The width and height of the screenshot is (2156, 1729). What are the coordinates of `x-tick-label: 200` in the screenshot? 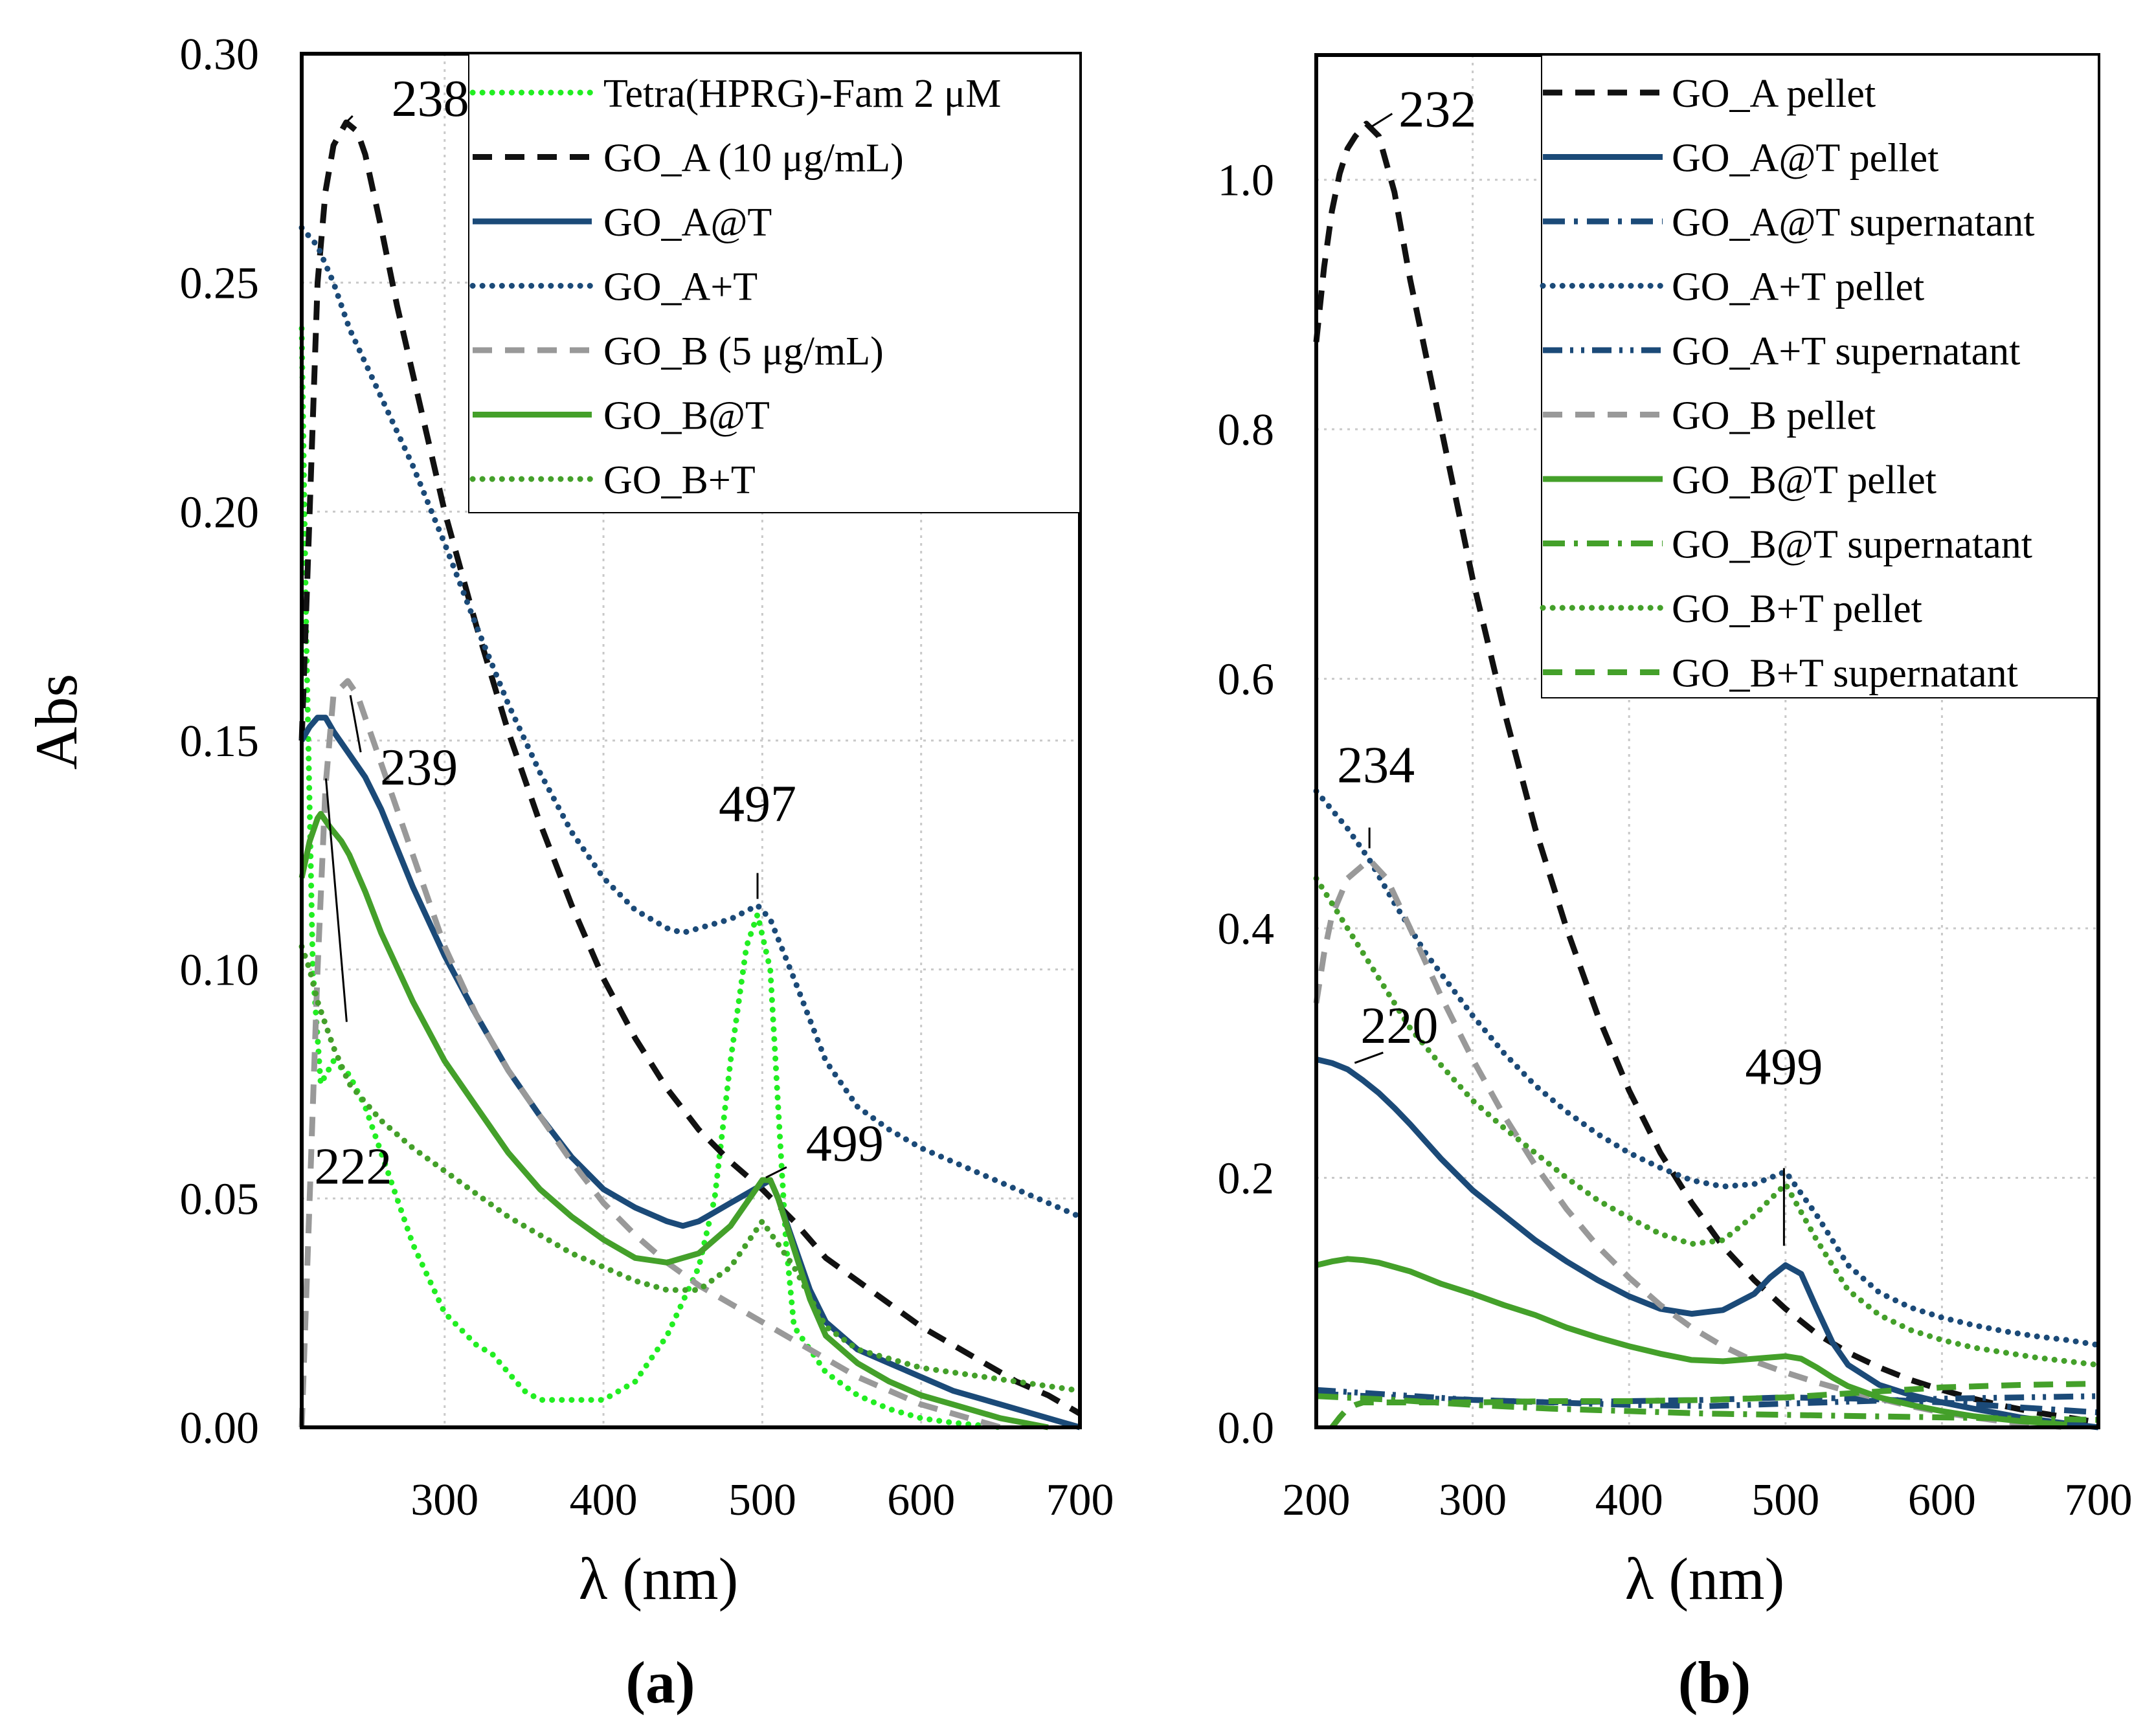 It's located at (1317, 1500).